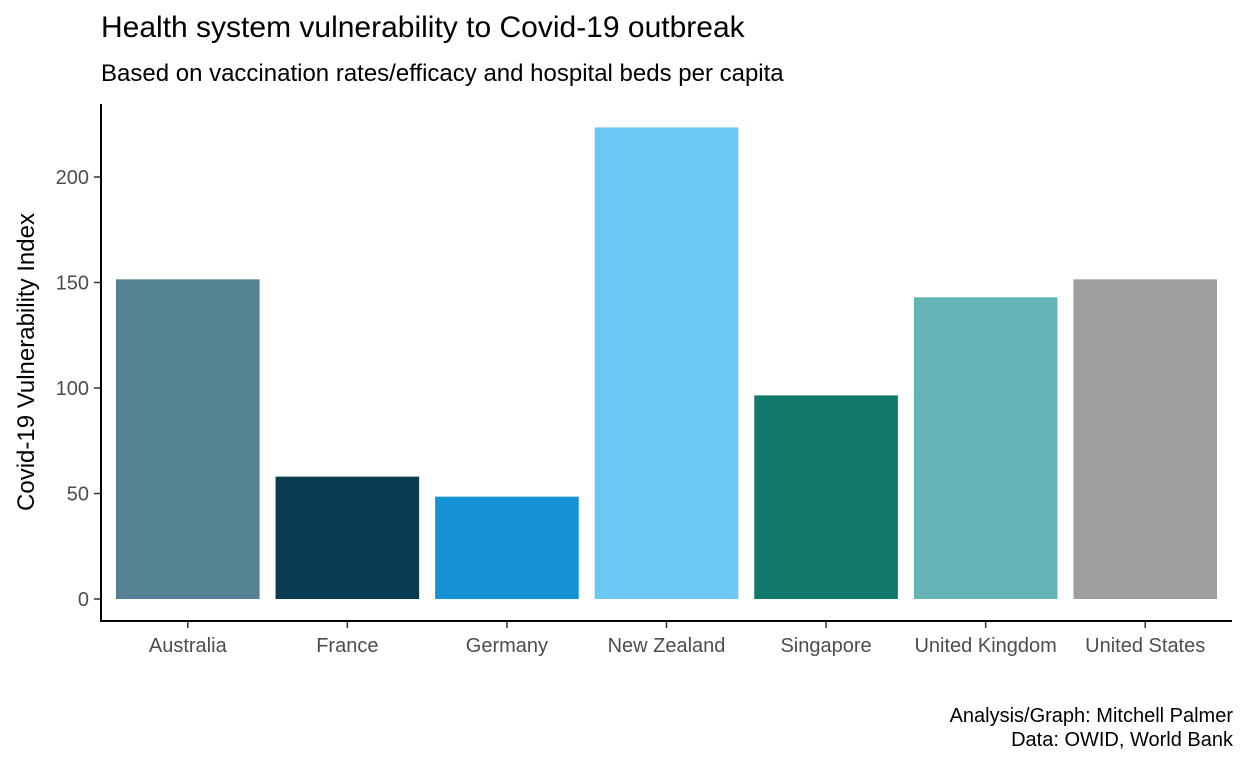  I want to click on caption-data-source: Data: OWID, World Bank, so click(1122, 740).